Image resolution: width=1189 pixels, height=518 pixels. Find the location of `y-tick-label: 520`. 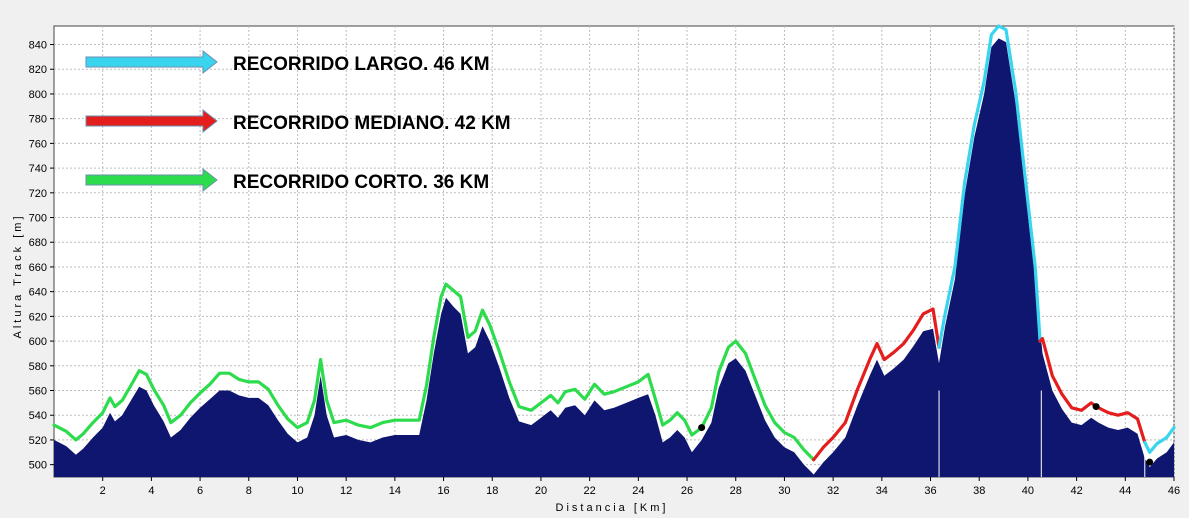

y-tick-label: 520 is located at coordinates (38, 441).